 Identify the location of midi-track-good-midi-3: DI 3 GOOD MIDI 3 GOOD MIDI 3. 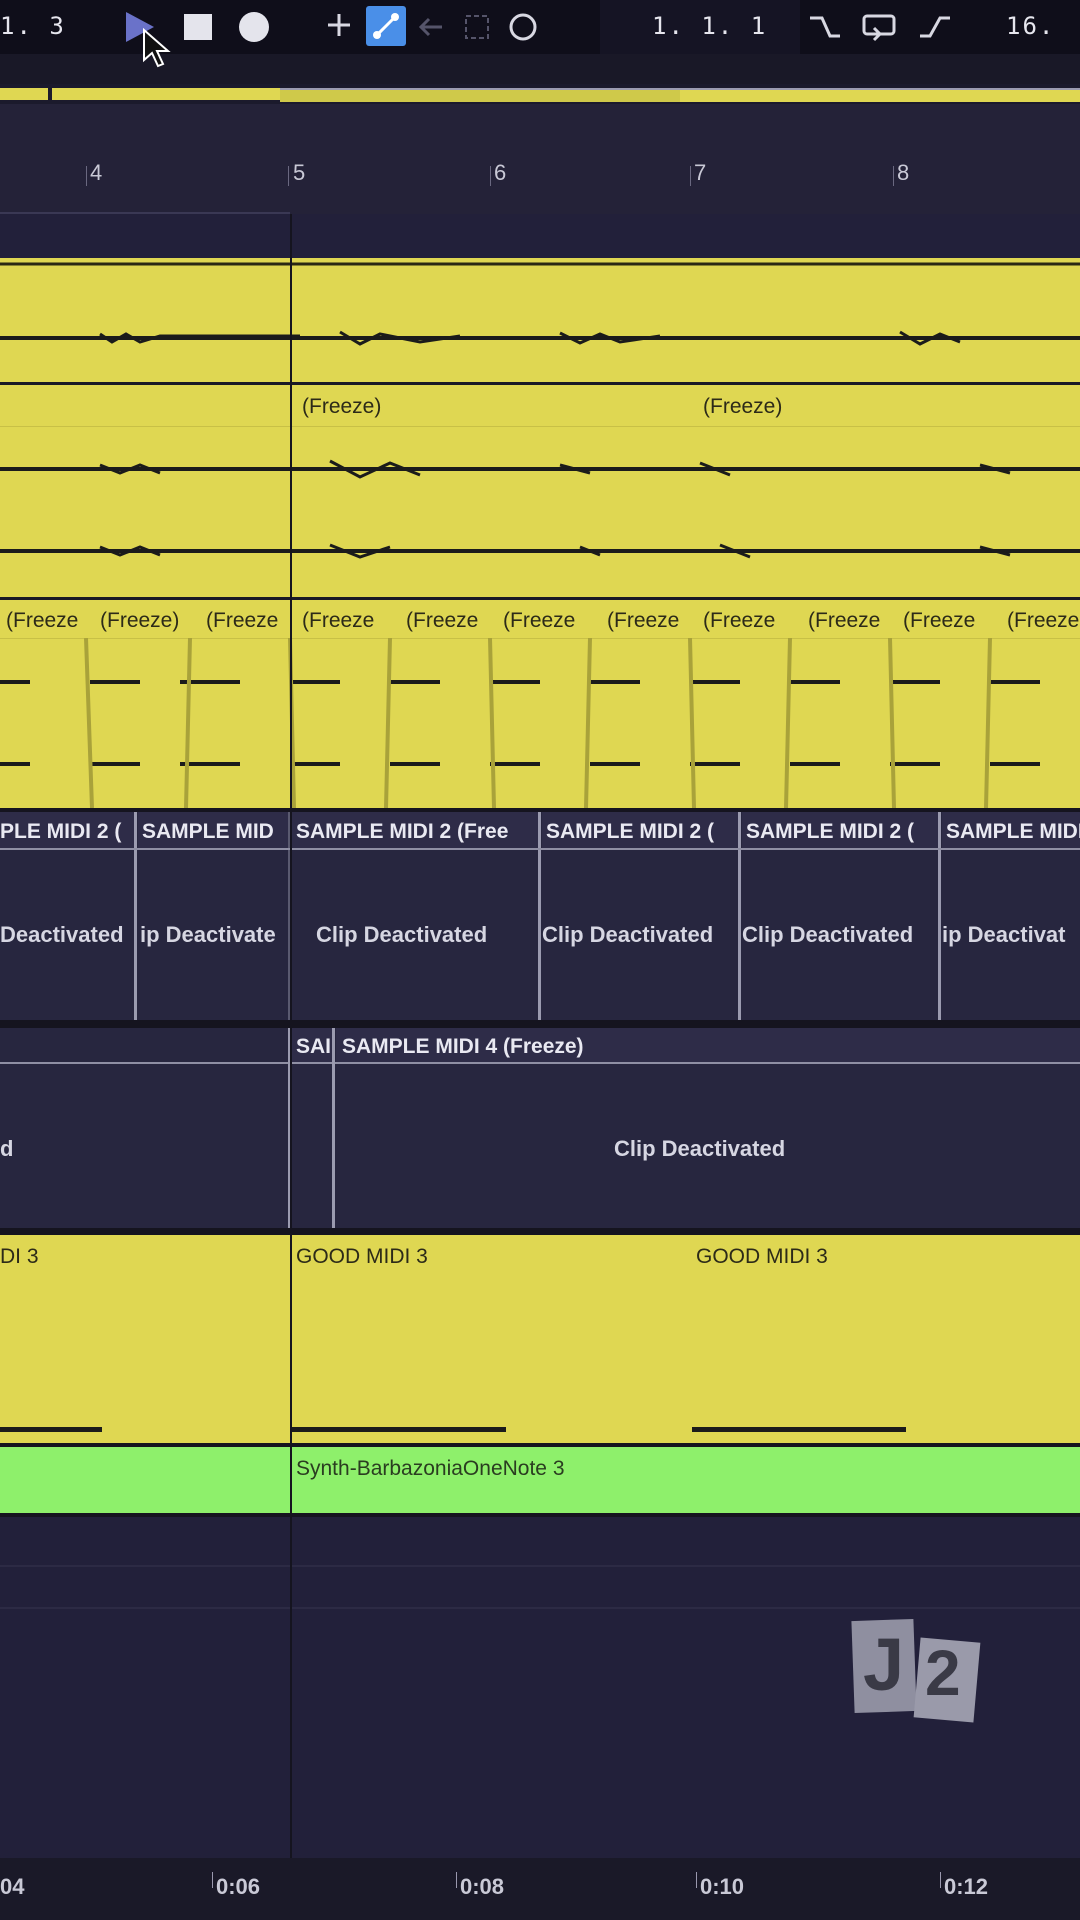
(540, 1339).